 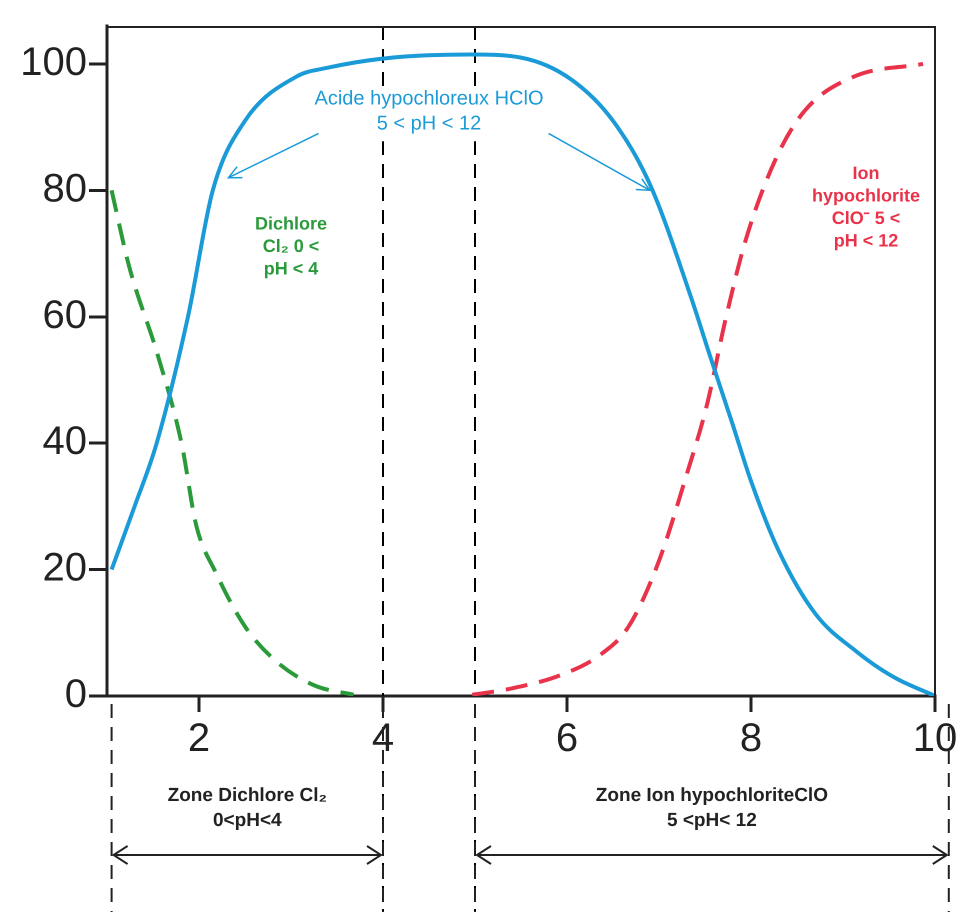 What do you see at coordinates (75, 694) in the screenshot?
I see `y-tick-label: 0` at bounding box center [75, 694].